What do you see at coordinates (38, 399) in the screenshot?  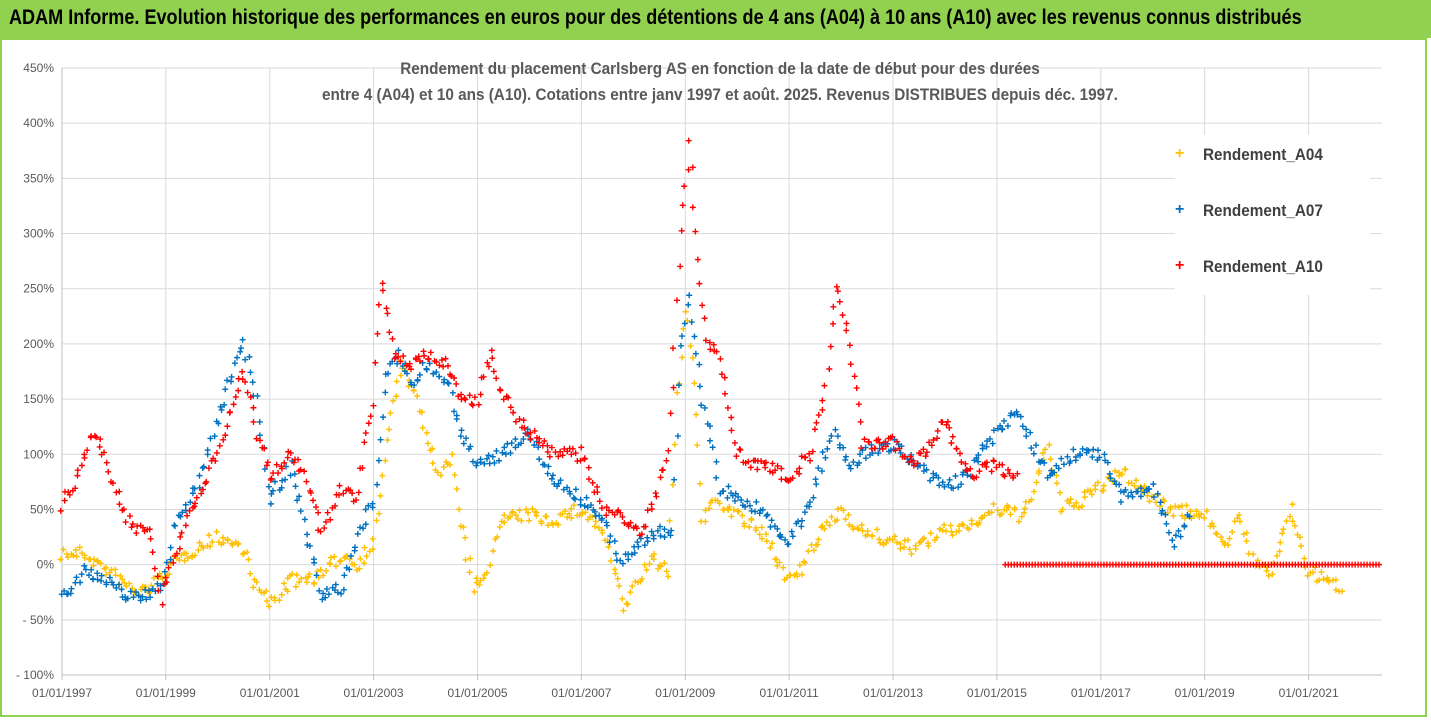 I see `y-tick-label: 150%` at bounding box center [38, 399].